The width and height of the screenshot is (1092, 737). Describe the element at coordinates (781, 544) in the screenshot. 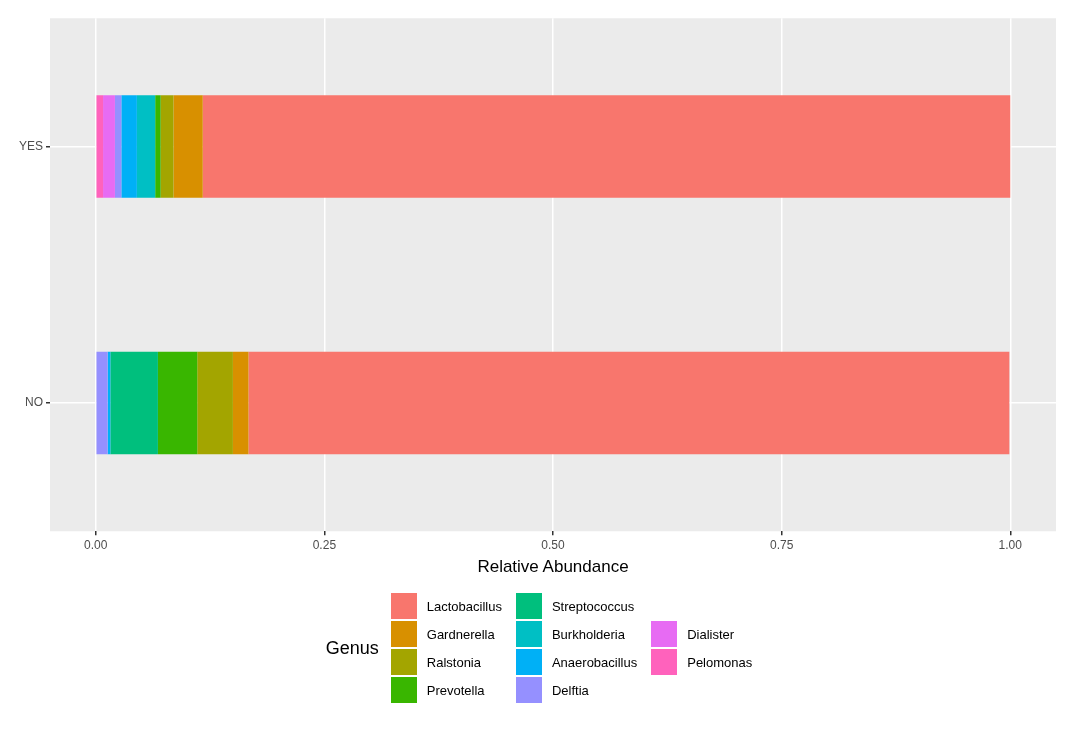

I see `x-tick-label: 0.75` at that location.